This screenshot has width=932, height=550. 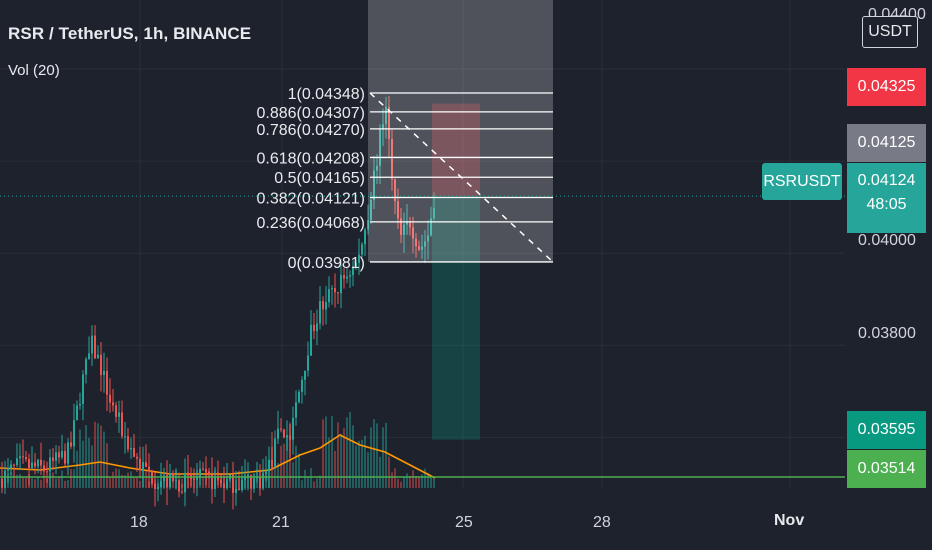 I want to click on price-tick-0.038: 0.03800, so click(x=887, y=333).